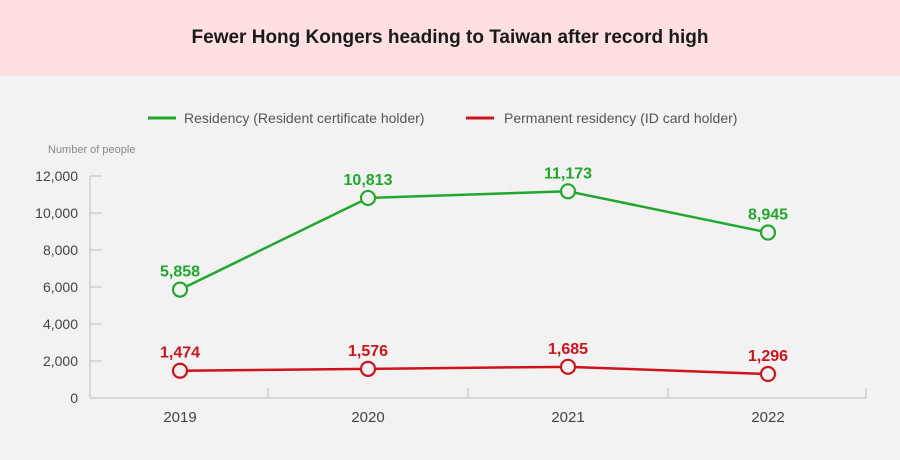 This screenshot has width=900, height=460. Describe the element at coordinates (60, 324) in the screenshot. I see `y-tick-label: 4,000` at that location.